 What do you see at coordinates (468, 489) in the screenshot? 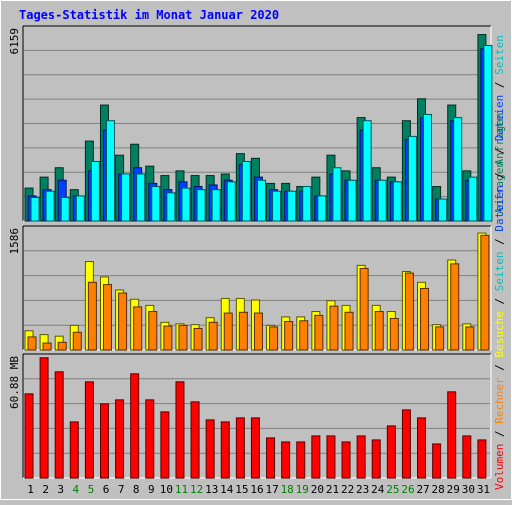
I see `x-tick-label-day-30: 30` at bounding box center [468, 489].